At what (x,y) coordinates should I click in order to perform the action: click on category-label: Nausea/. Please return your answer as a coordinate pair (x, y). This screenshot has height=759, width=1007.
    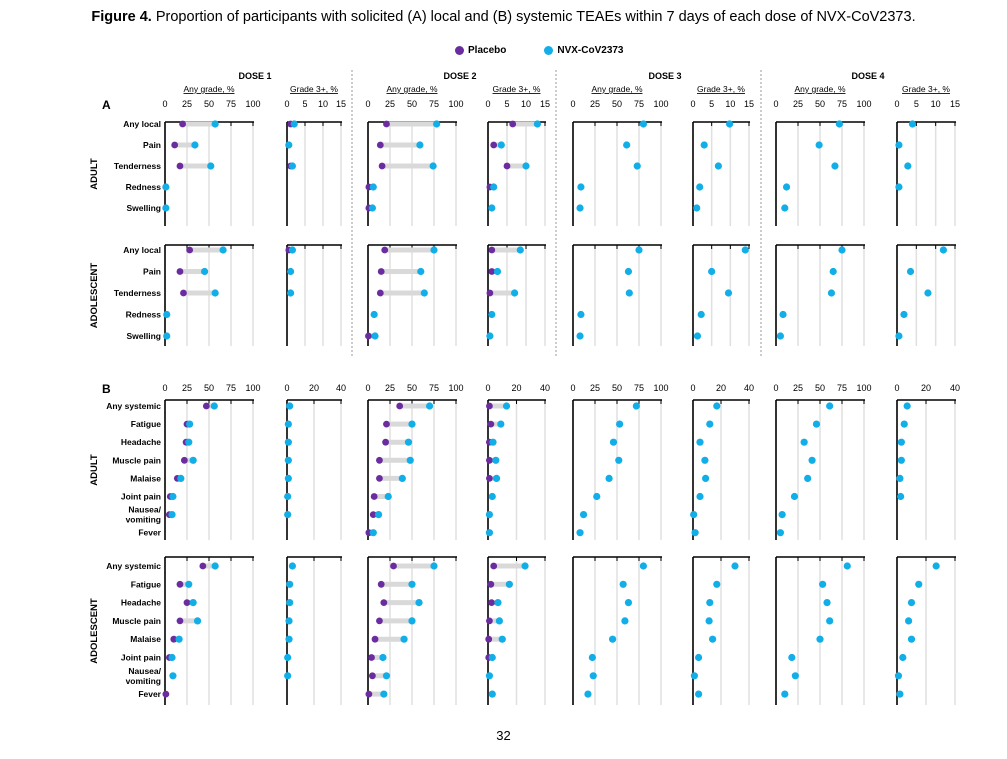
    Looking at the image, I should click on (144, 671).